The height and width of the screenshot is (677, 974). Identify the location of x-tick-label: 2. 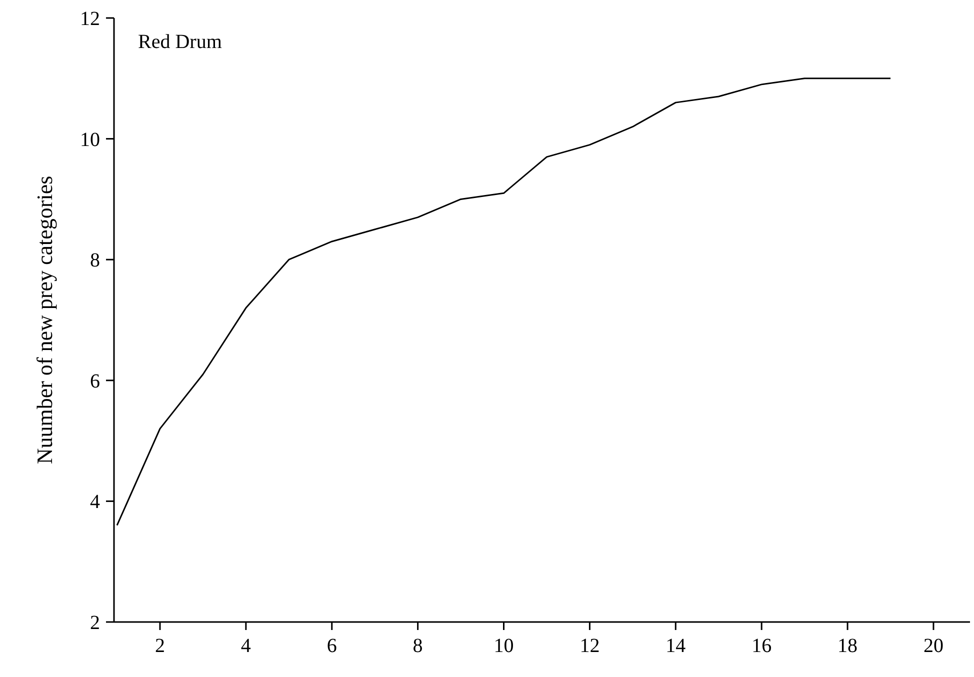
(159, 646).